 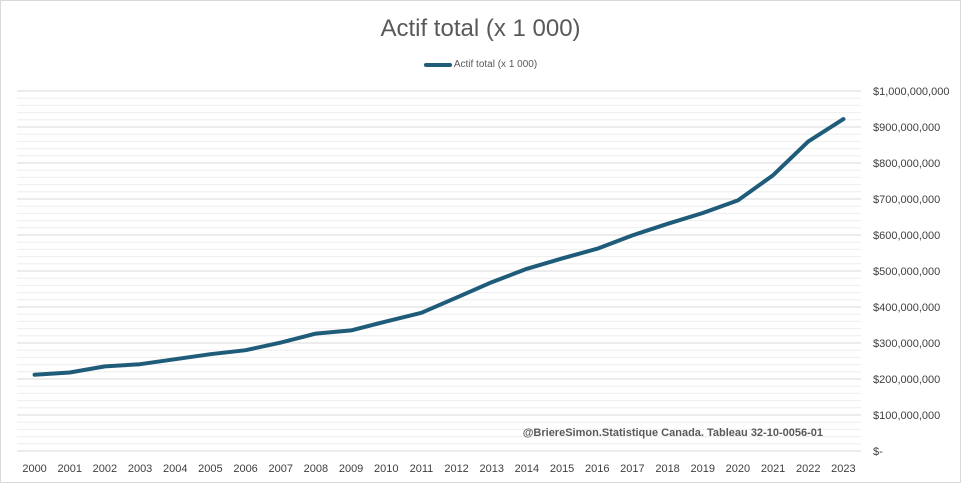 What do you see at coordinates (175, 469) in the screenshot?
I see `x-tick-label: 2004` at bounding box center [175, 469].